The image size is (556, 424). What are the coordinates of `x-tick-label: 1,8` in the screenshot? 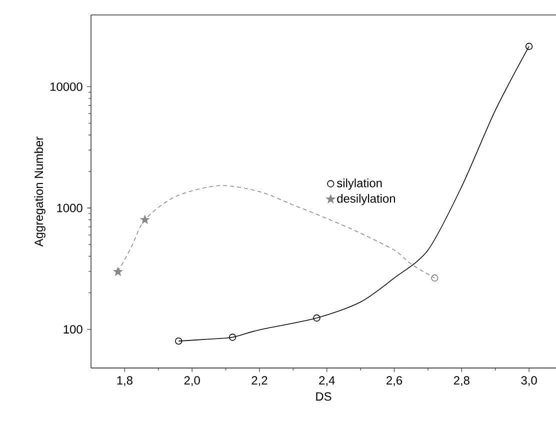 It's located at (124, 381).